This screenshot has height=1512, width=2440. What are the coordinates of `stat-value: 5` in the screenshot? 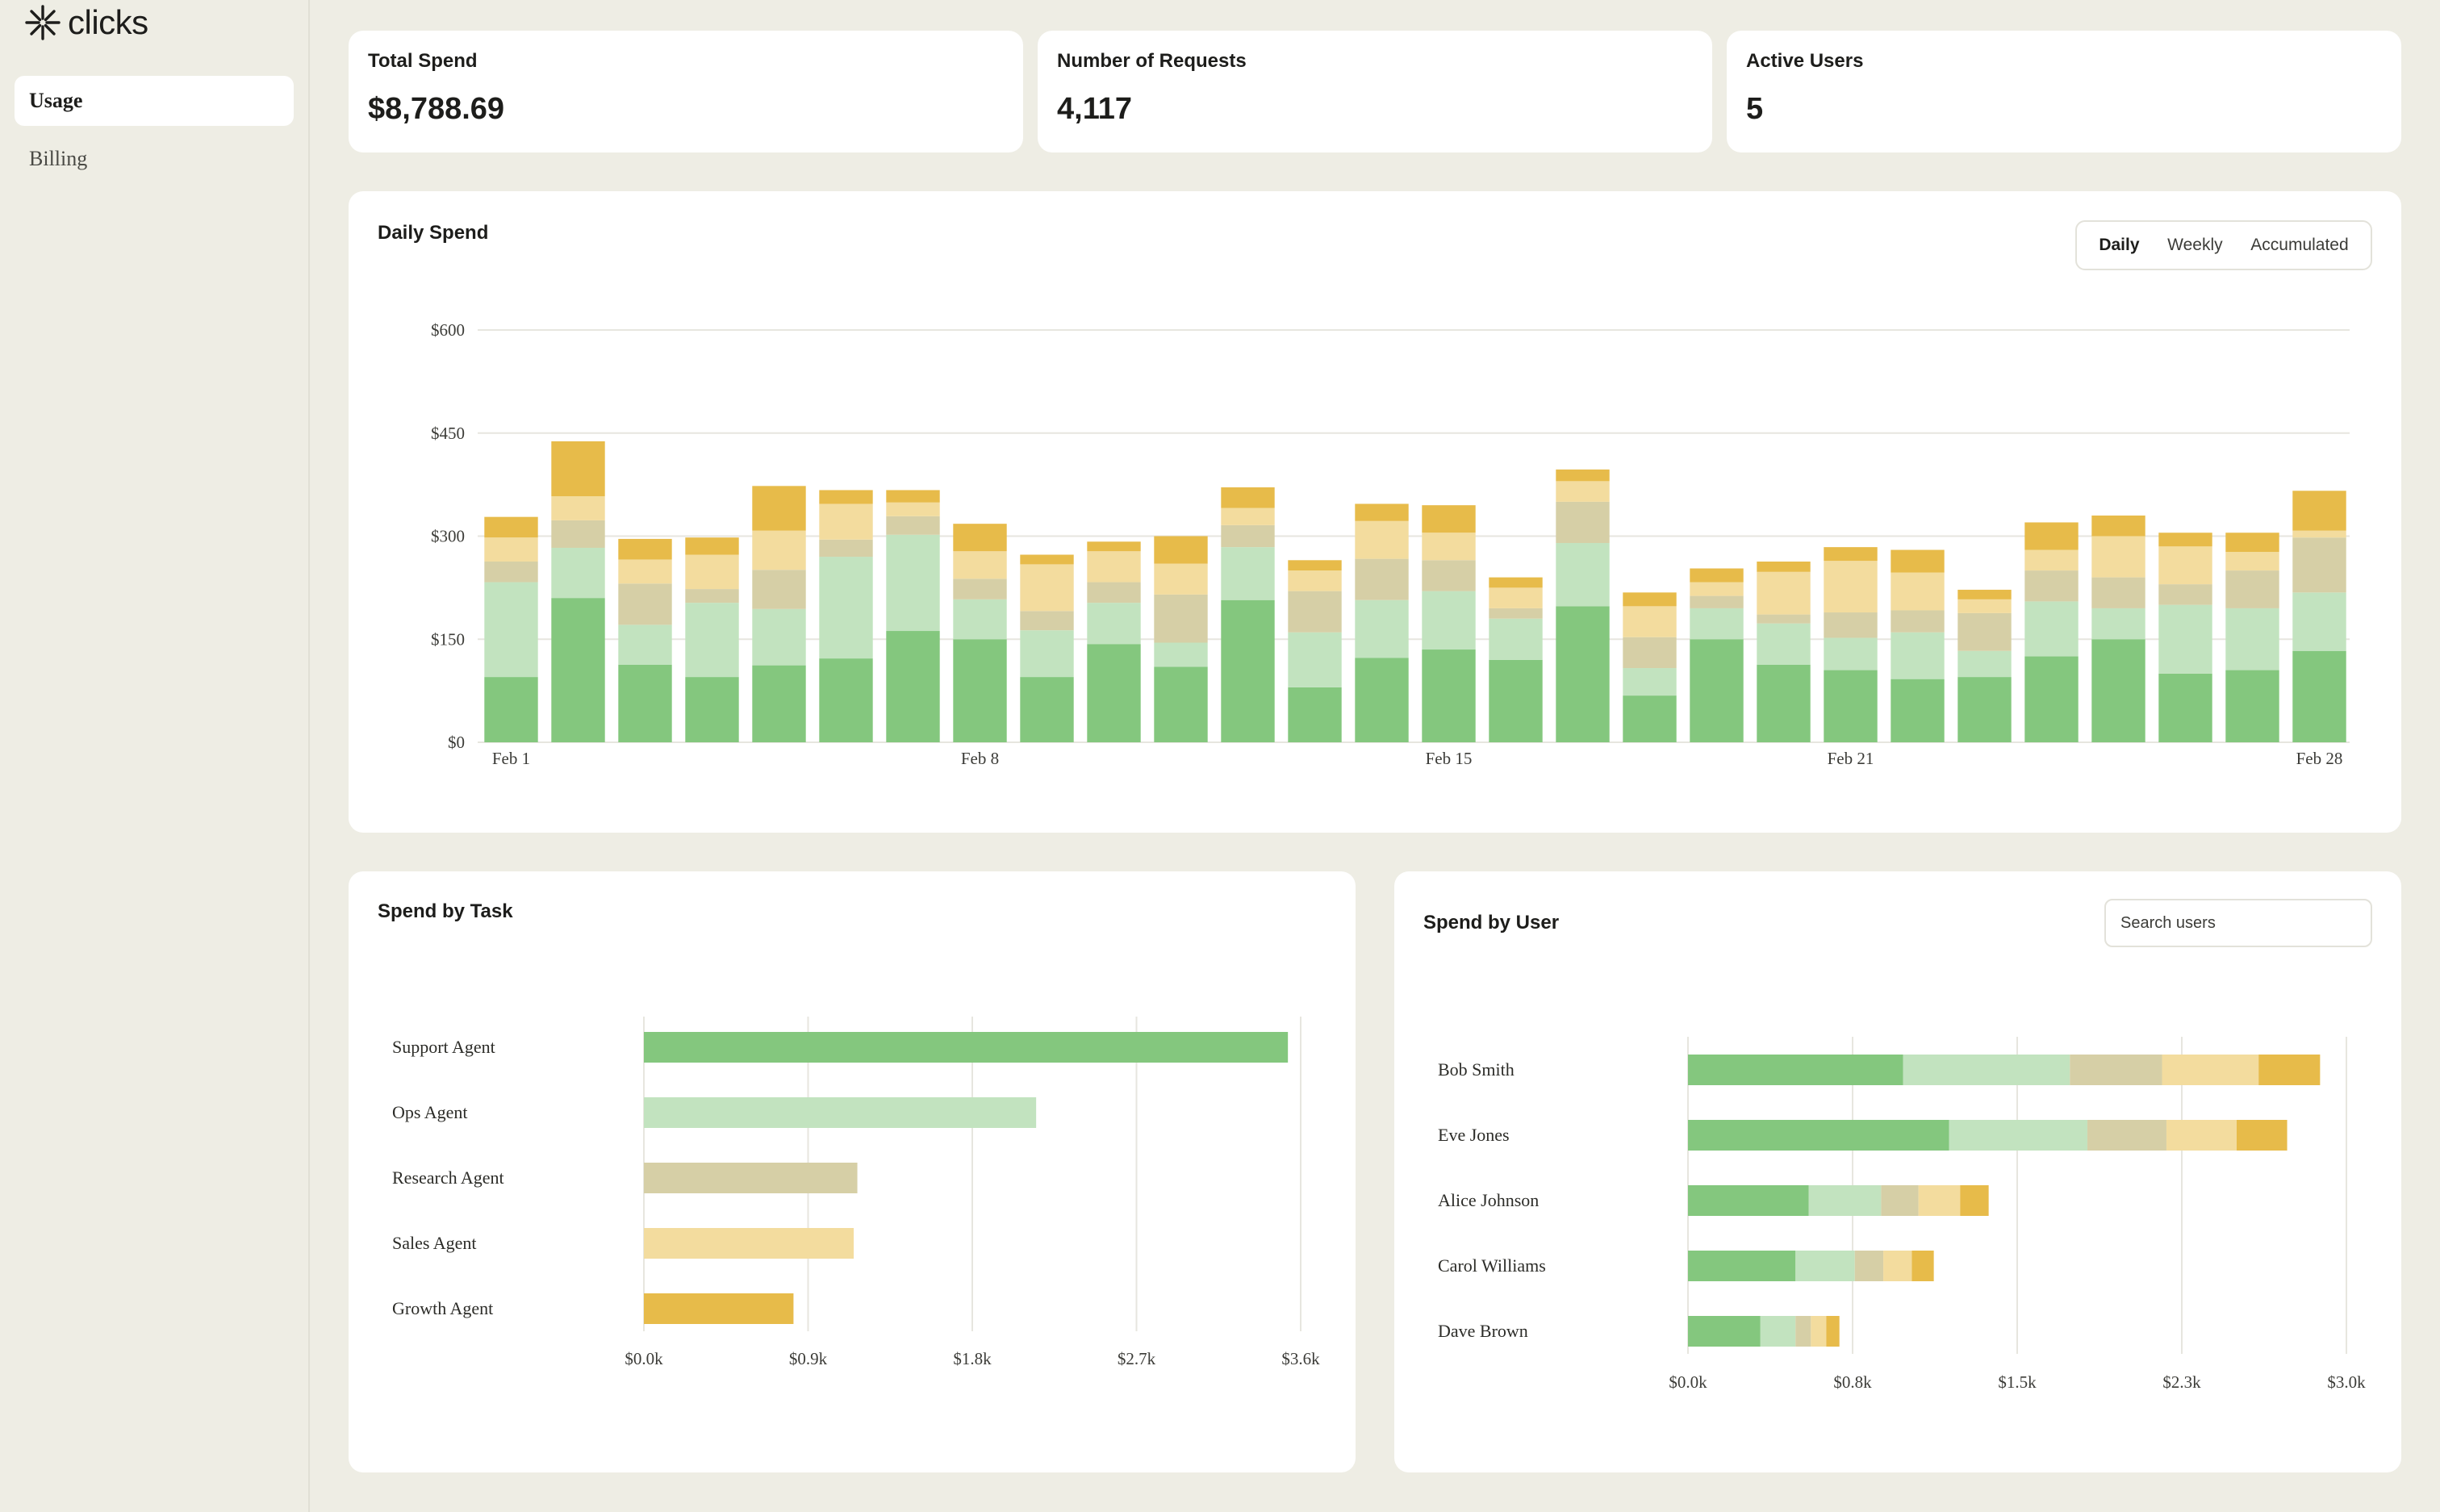 It's located at (1755, 109).